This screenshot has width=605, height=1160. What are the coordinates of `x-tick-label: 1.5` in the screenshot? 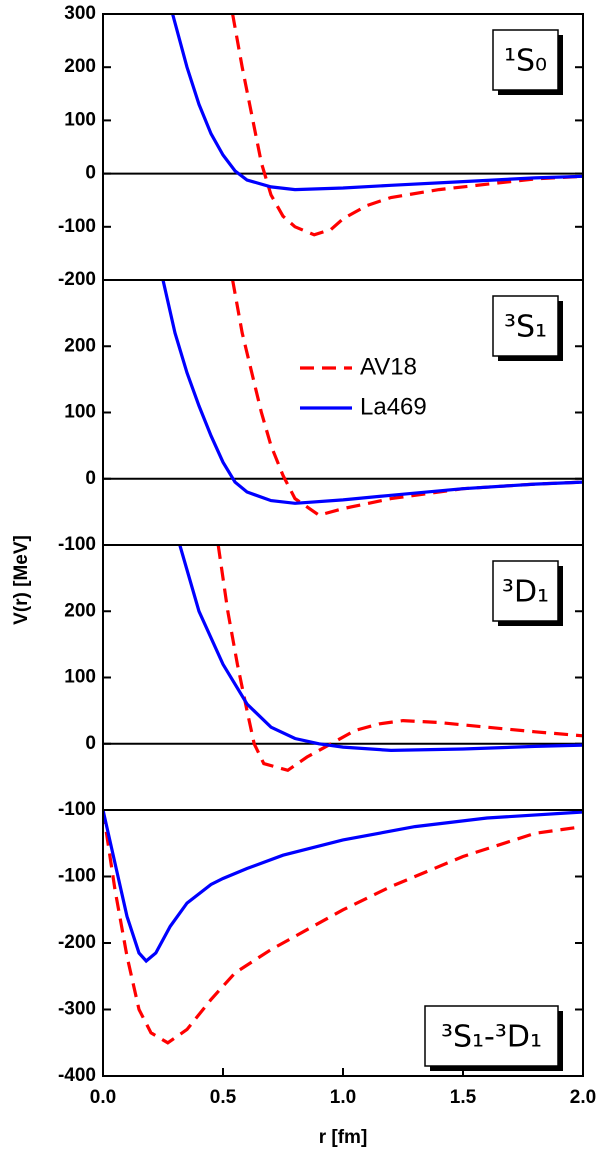 It's located at (463, 1097).